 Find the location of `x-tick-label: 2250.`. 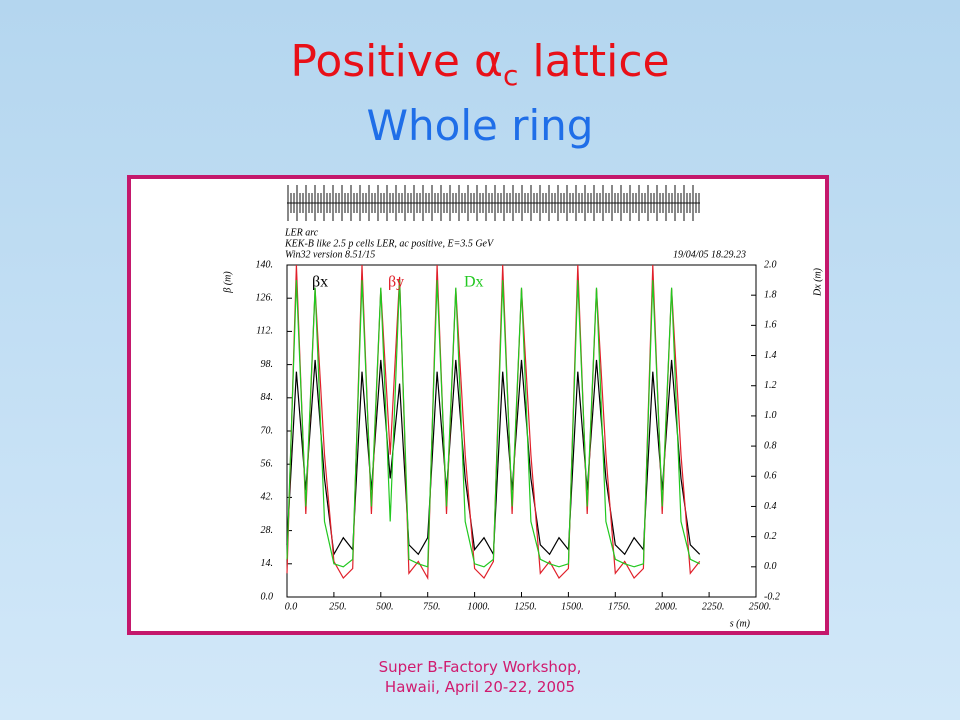

x-tick-label: 2250. is located at coordinates (713, 606).